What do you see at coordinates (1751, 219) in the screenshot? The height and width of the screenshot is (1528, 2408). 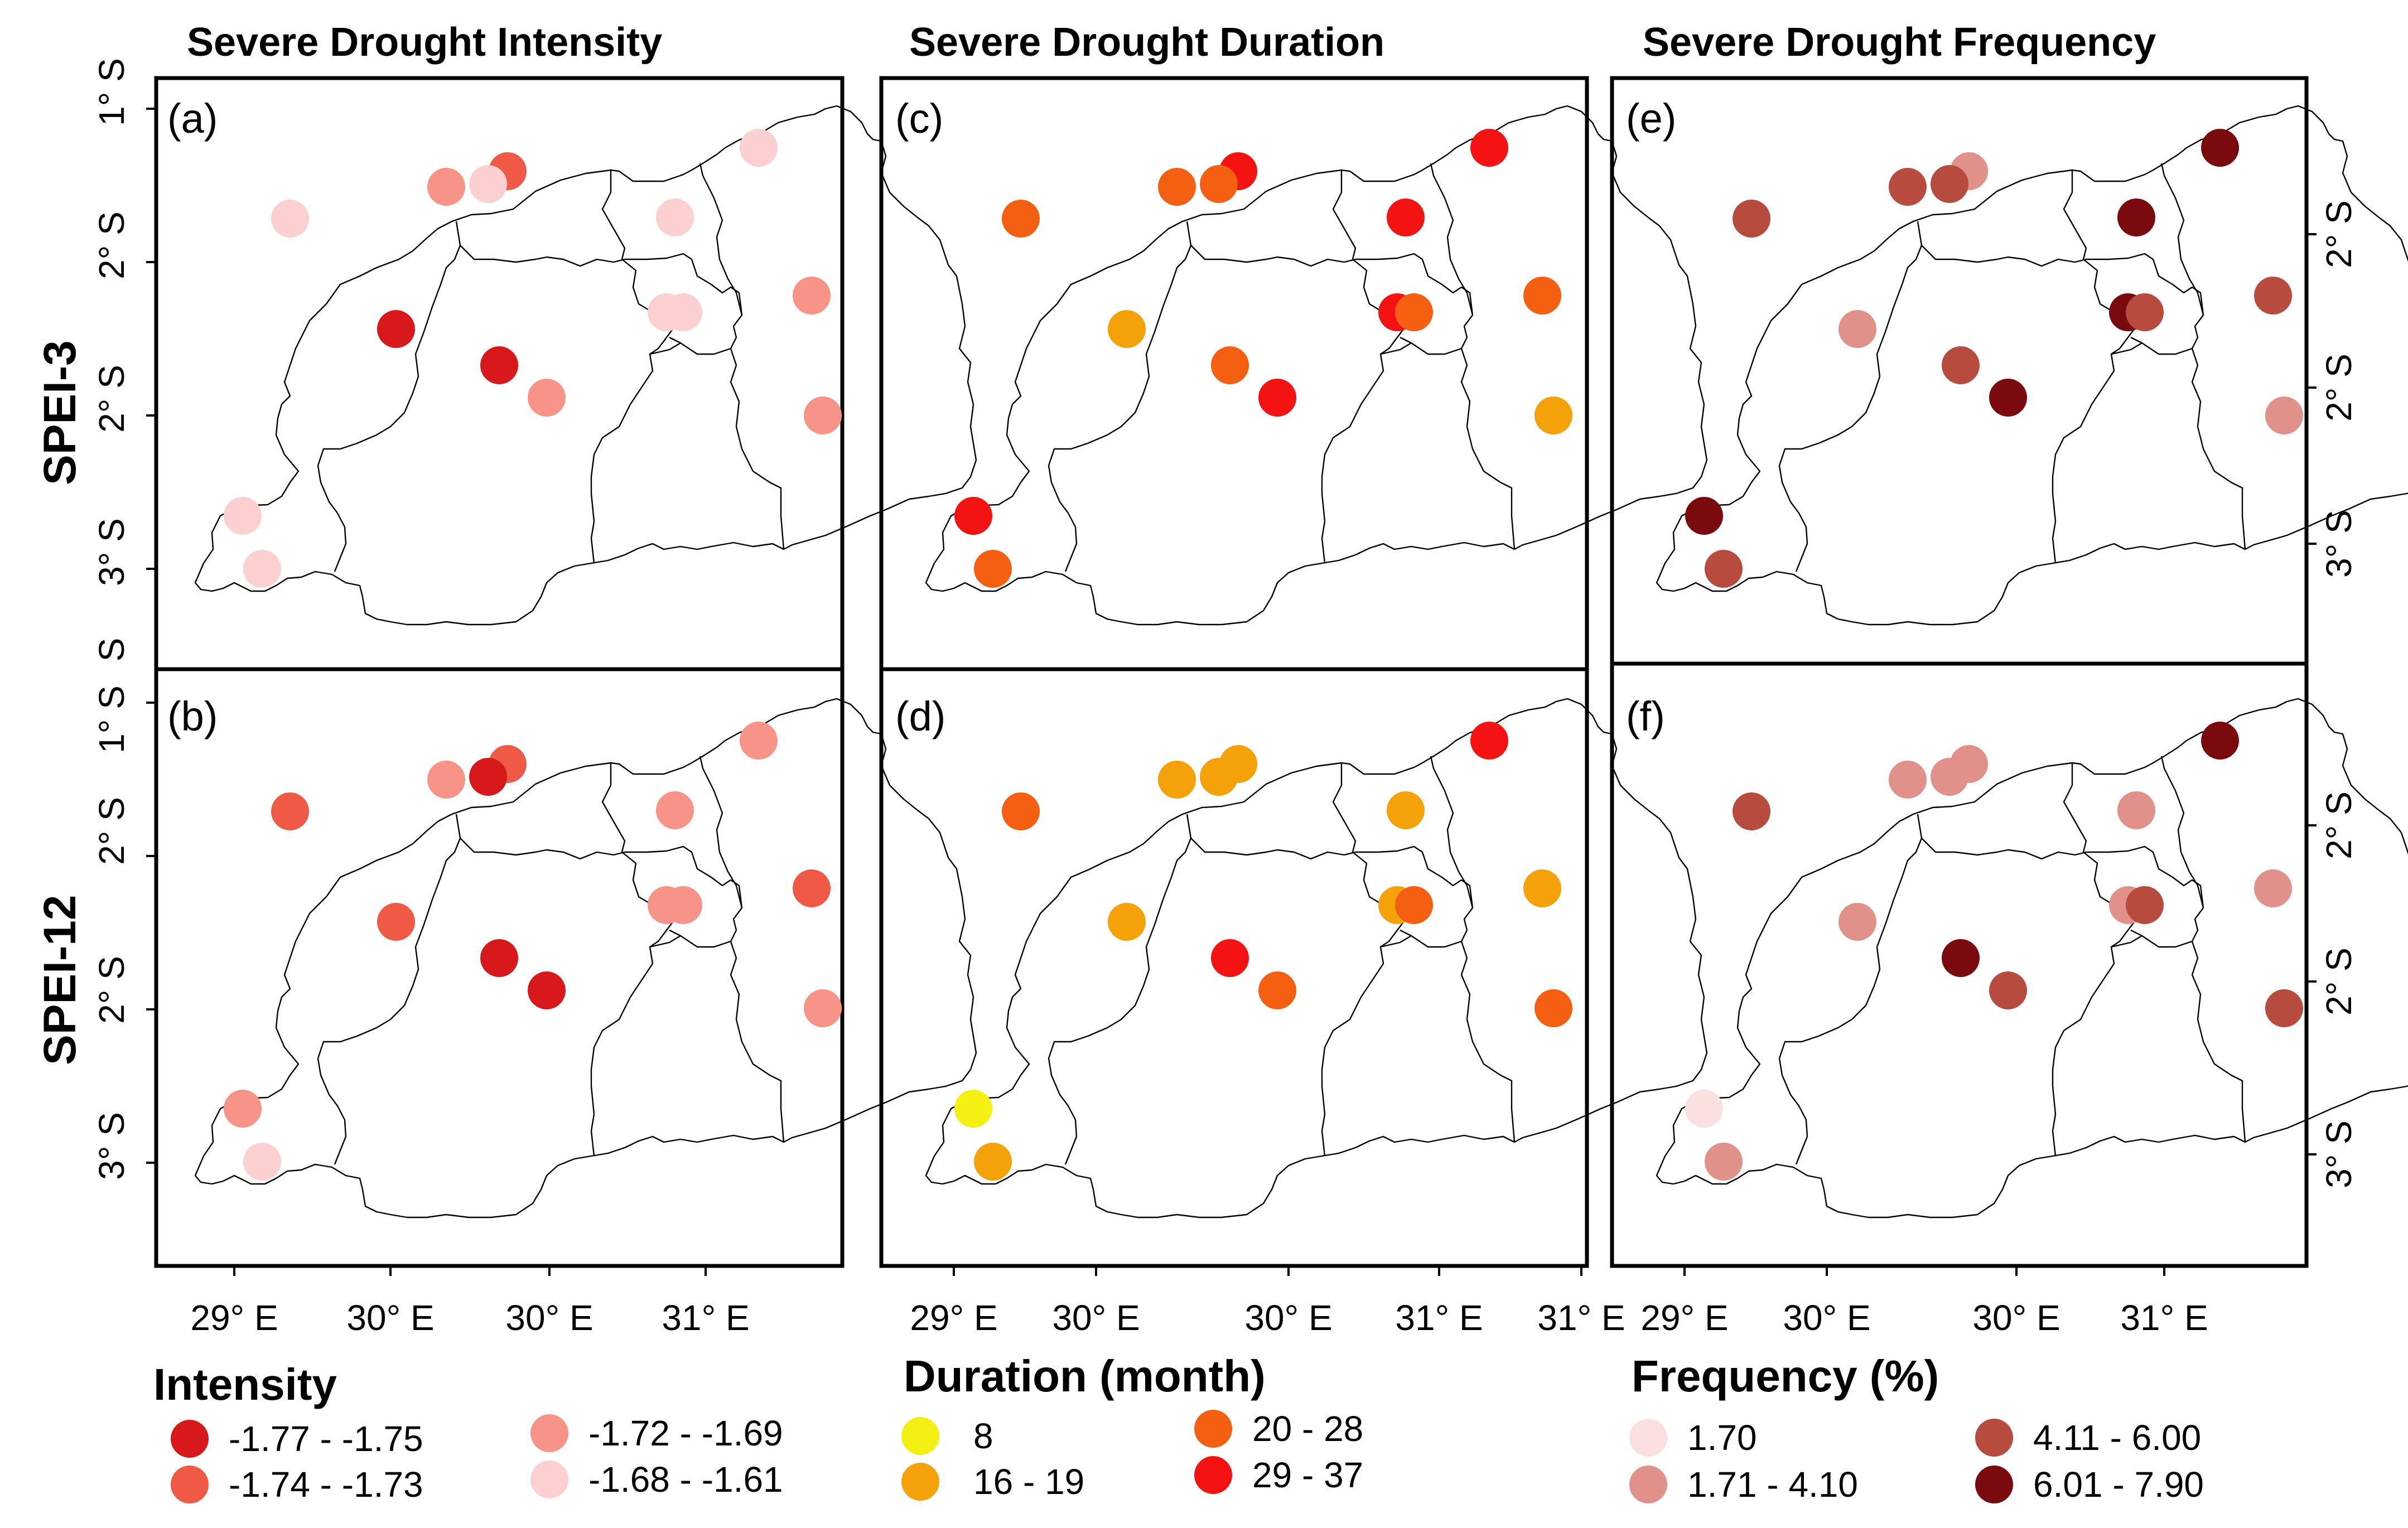 I see `station-marker-e-nw` at bounding box center [1751, 219].